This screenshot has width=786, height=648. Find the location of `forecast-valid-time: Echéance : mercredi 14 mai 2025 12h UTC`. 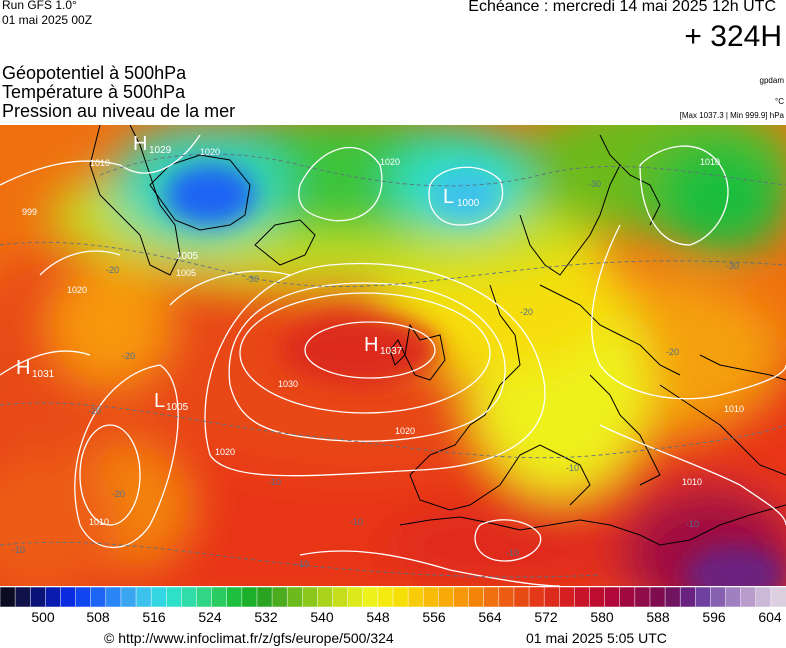

forecast-valid-time: Echéance : mercredi 14 mai 2025 12h UTC is located at coordinates (622, 7).